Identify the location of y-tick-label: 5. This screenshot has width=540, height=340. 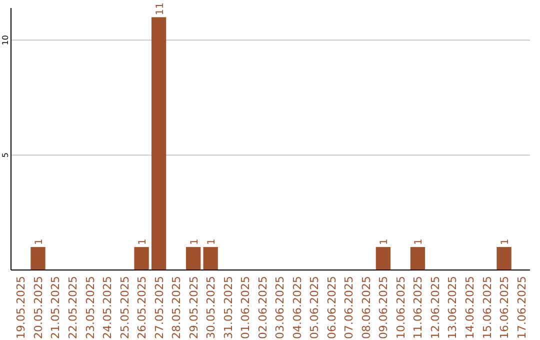
(5, 155).